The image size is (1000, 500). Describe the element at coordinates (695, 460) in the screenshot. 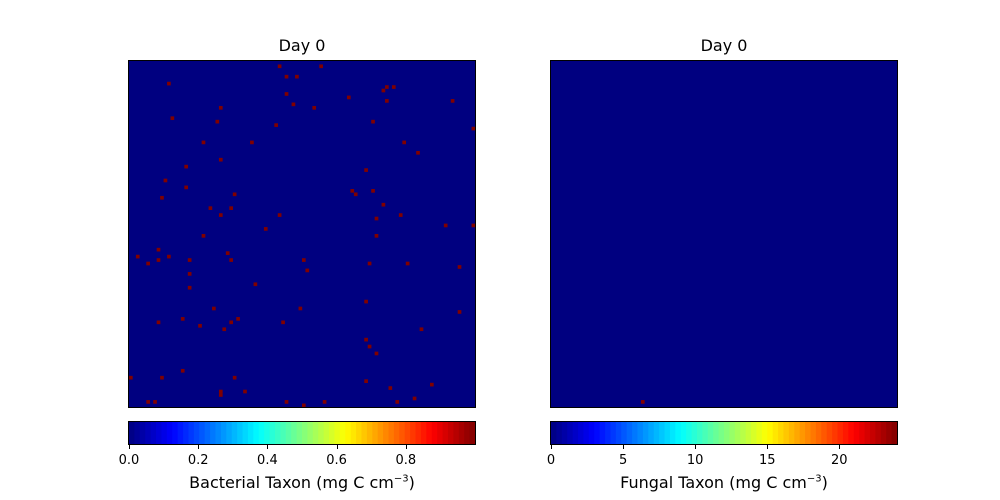

I see `colorbar-tick-label: 10` at that location.